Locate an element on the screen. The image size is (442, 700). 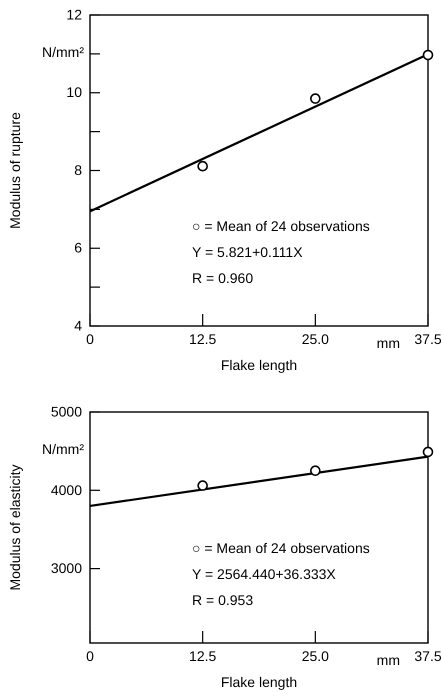
y-axis-title: Modulus of elasticity is located at coordinates (15, 527).